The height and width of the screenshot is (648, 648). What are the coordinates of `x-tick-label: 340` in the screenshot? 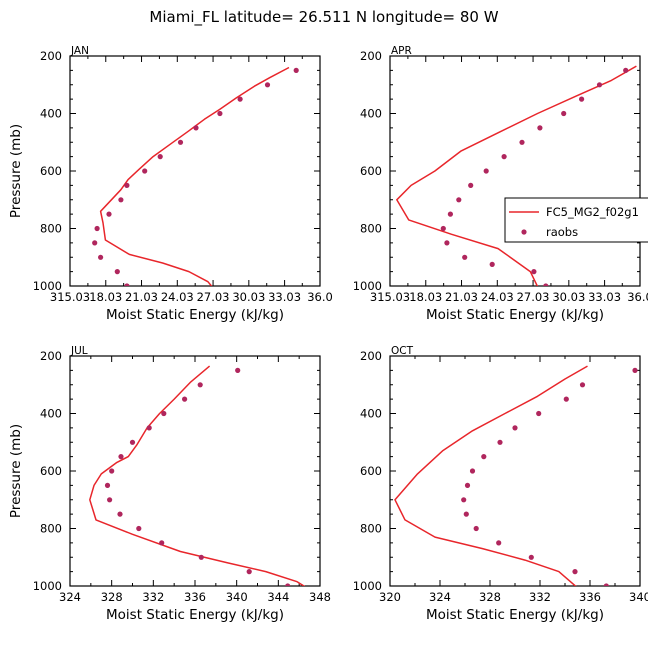 It's located at (638, 597).